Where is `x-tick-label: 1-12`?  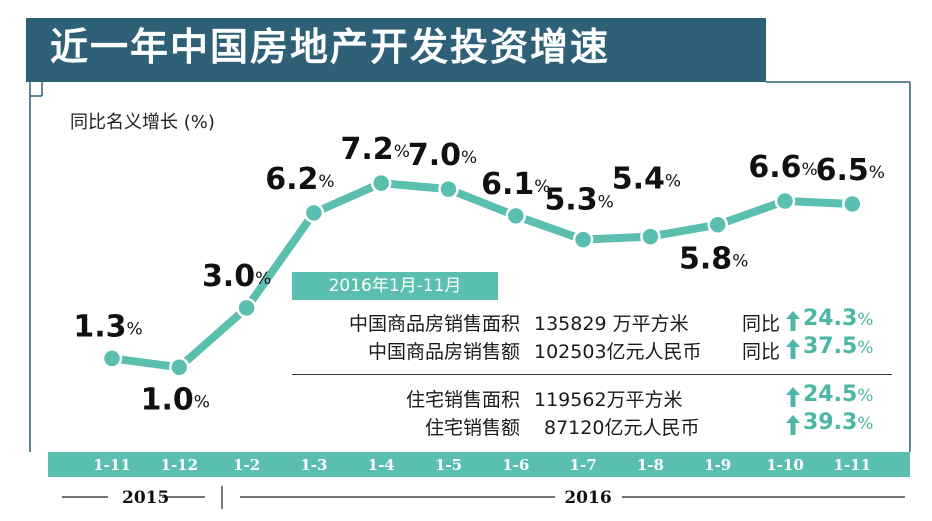 x-tick-label: 1-12 is located at coordinates (180, 465).